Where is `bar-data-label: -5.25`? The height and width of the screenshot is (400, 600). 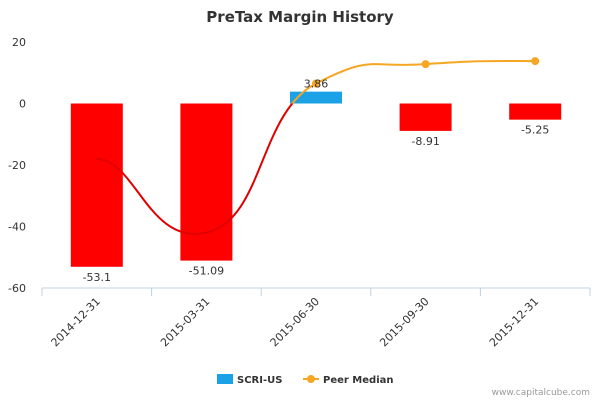
bar-data-label: -5.25 is located at coordinates (535, 130).